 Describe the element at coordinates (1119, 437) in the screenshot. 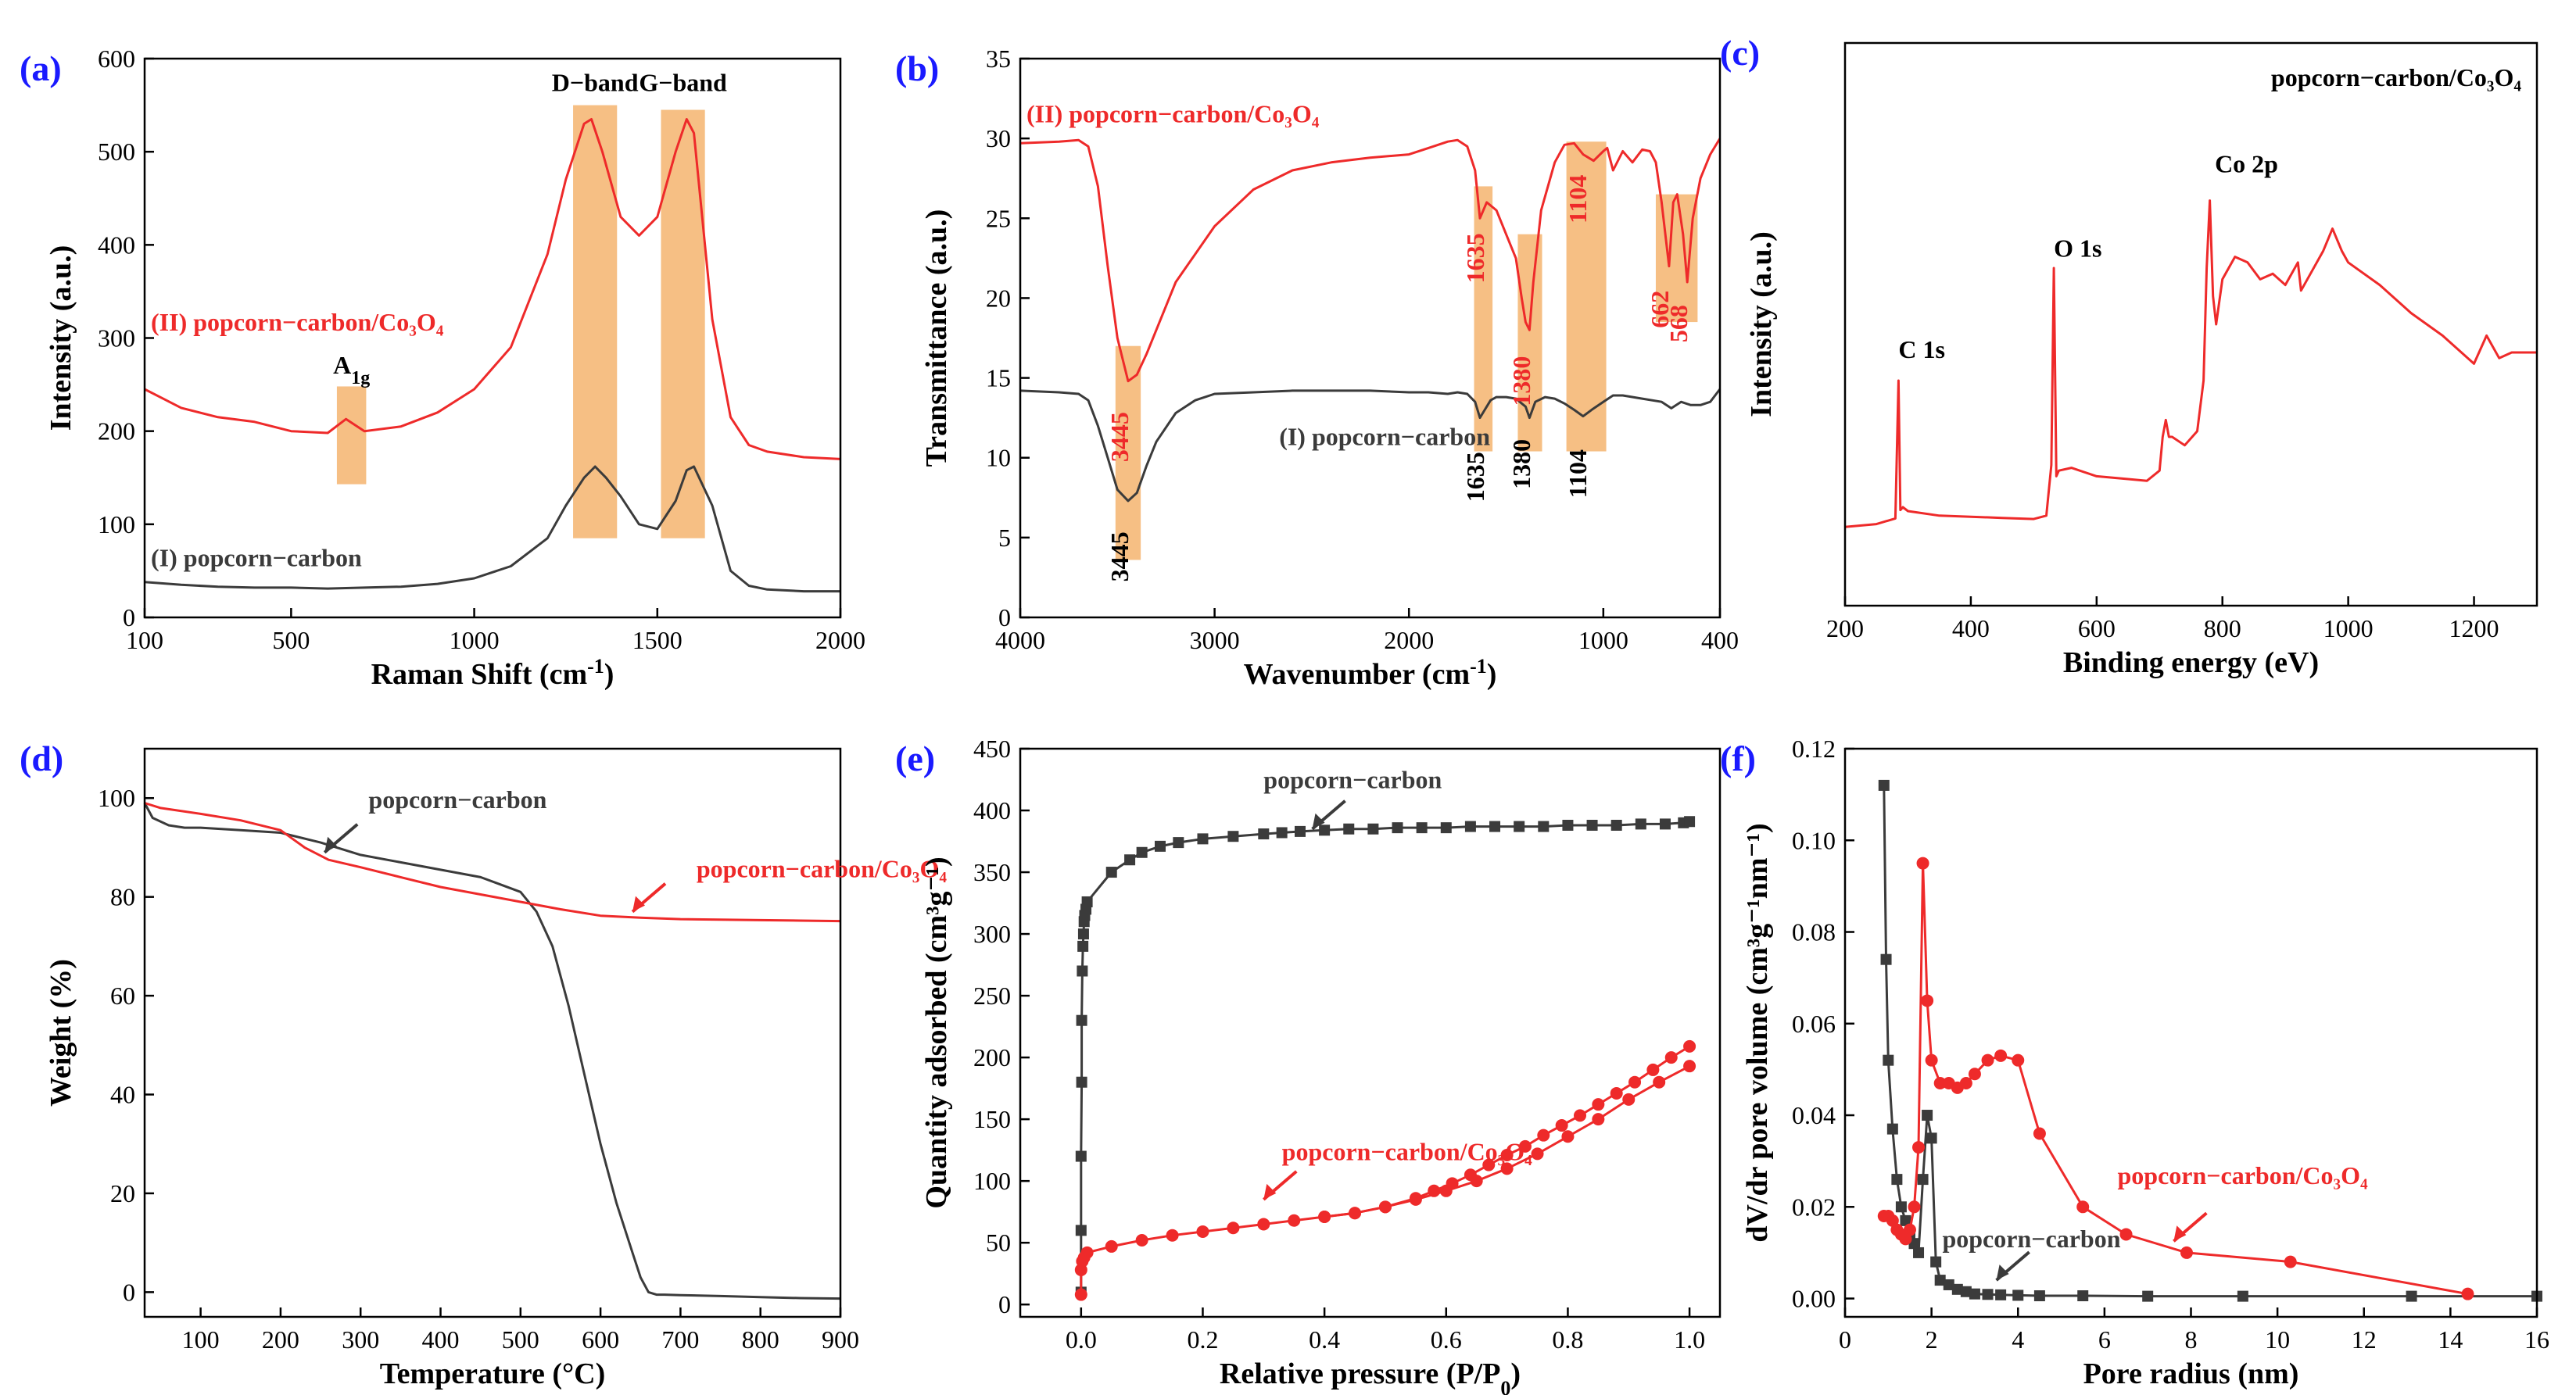

I see `peak-label: 3445` at that location.